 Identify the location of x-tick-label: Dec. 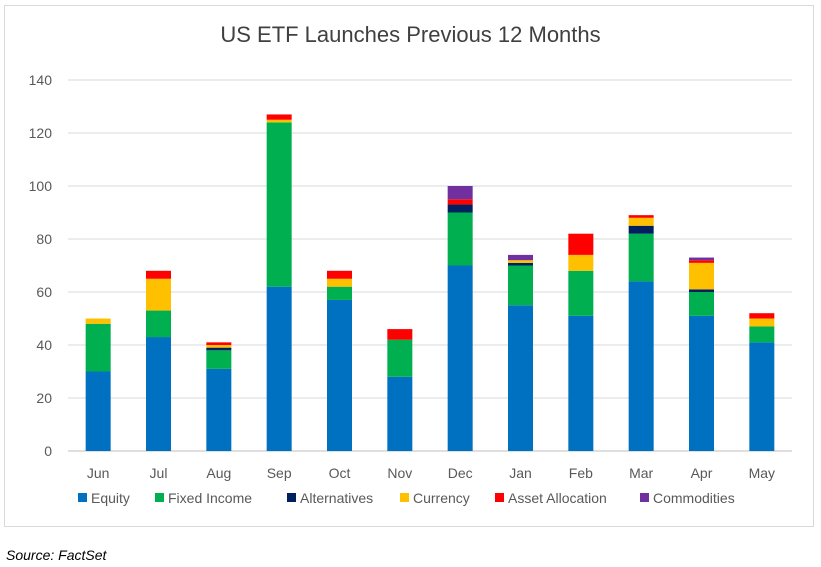
(460, 473).